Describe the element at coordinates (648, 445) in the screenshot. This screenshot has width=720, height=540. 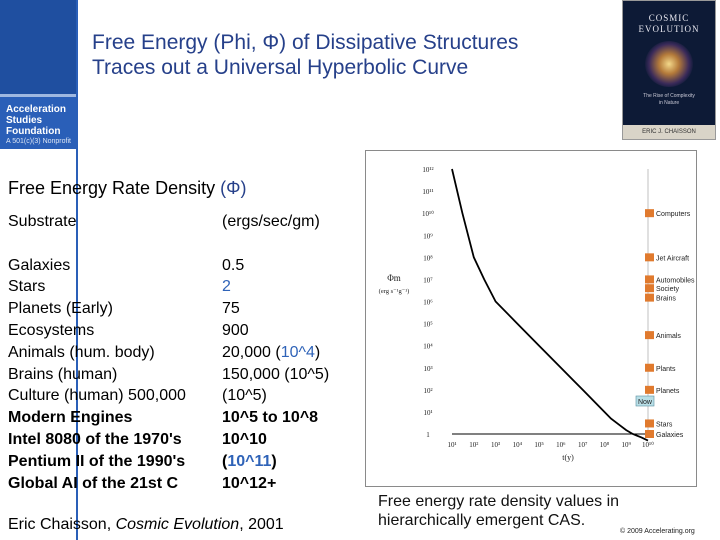
I see `x-tick-label: 10¹⁰` at that location.